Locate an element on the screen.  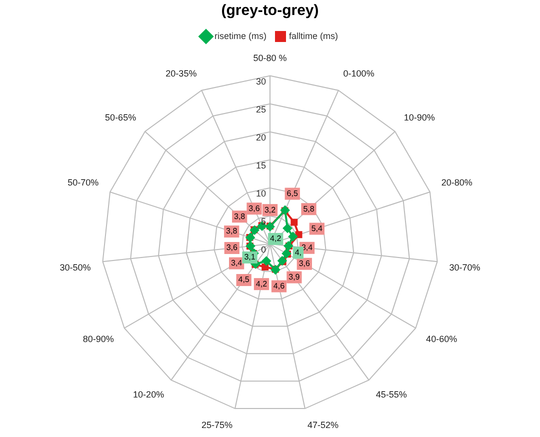
data-label: 5,8 is located at coordinates (309, 209).